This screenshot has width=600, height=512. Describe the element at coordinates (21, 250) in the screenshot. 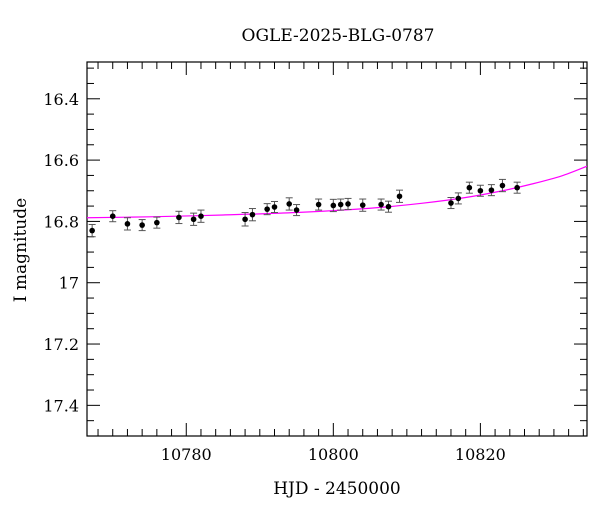

I see `y-axis-label: I magnitude` at that location.